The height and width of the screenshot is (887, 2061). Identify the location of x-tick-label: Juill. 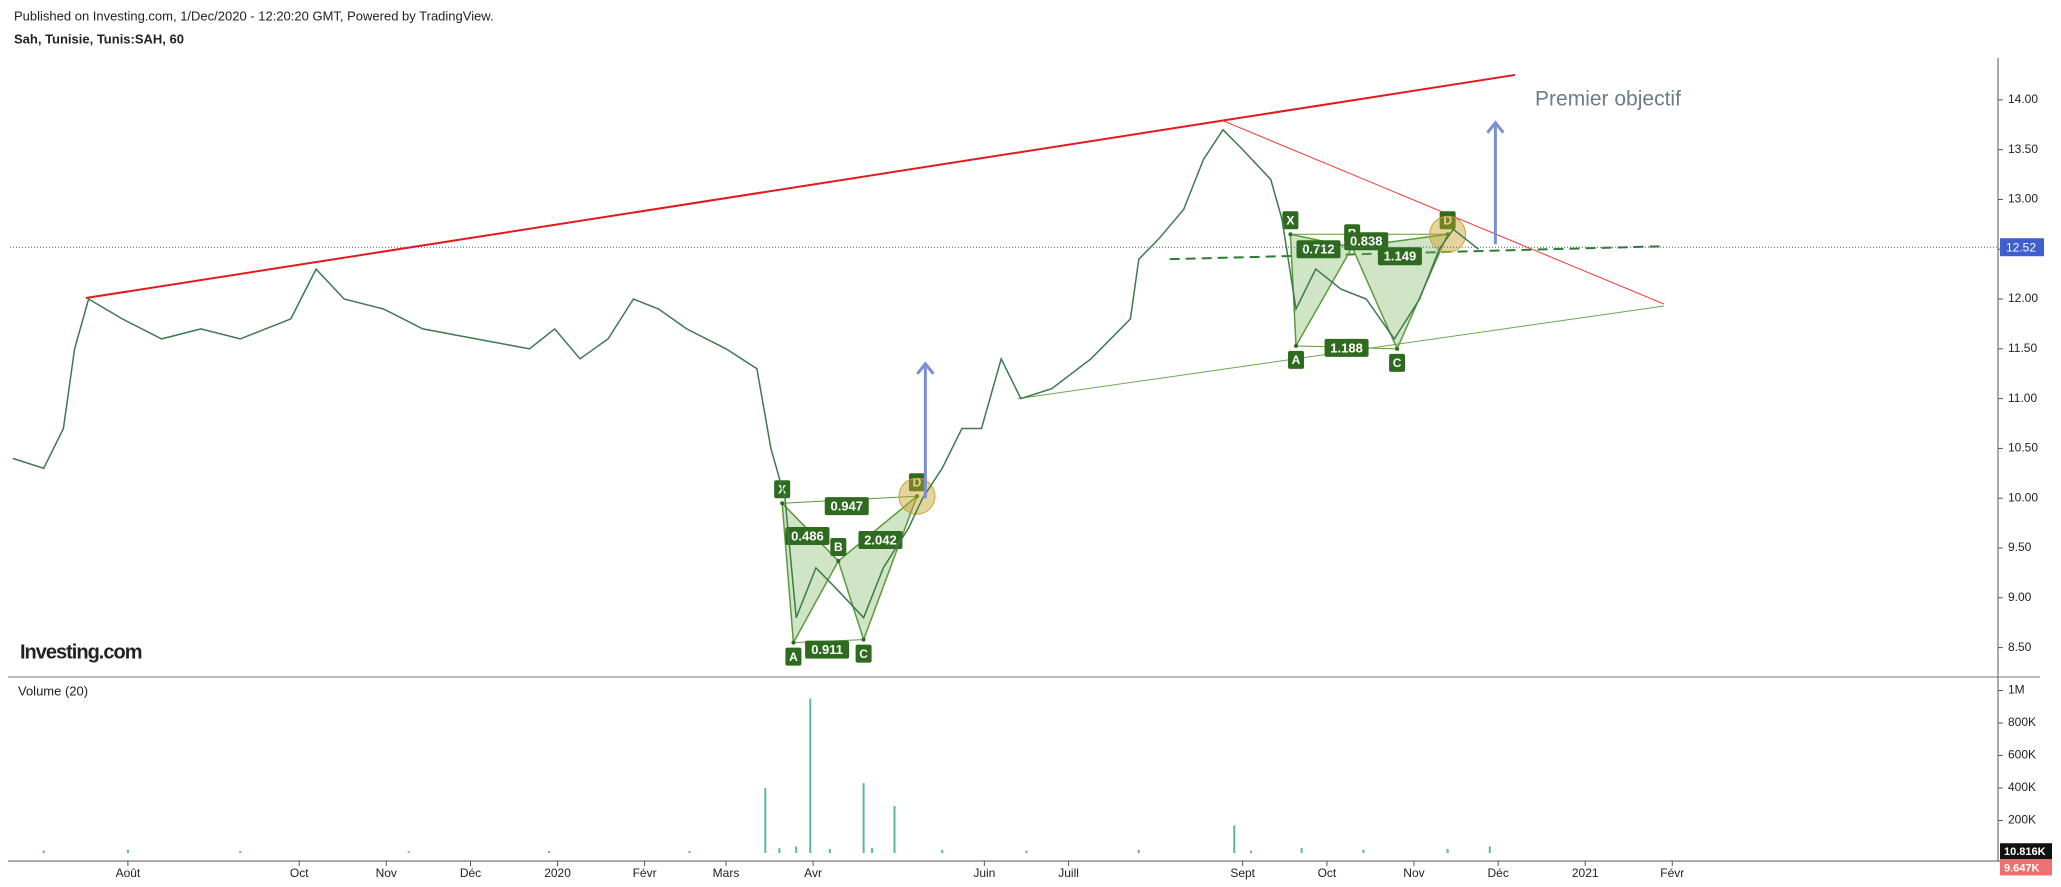
(1068, 873).